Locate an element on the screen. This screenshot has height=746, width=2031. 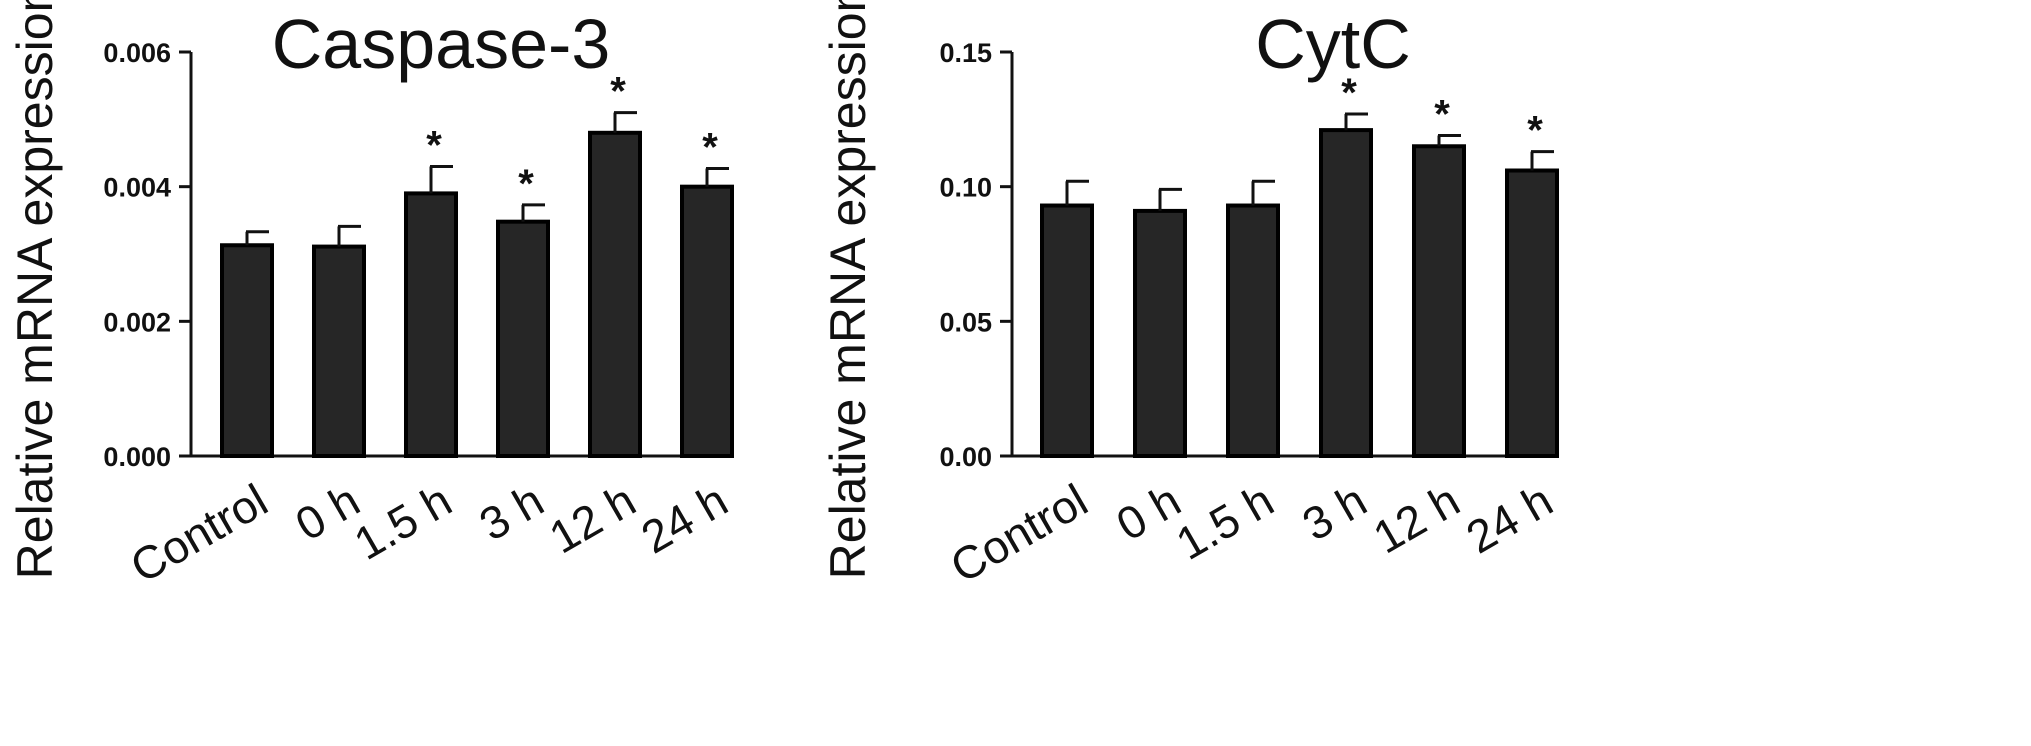
y-tick-label: 0.004 is located at coordinates (137, 188).